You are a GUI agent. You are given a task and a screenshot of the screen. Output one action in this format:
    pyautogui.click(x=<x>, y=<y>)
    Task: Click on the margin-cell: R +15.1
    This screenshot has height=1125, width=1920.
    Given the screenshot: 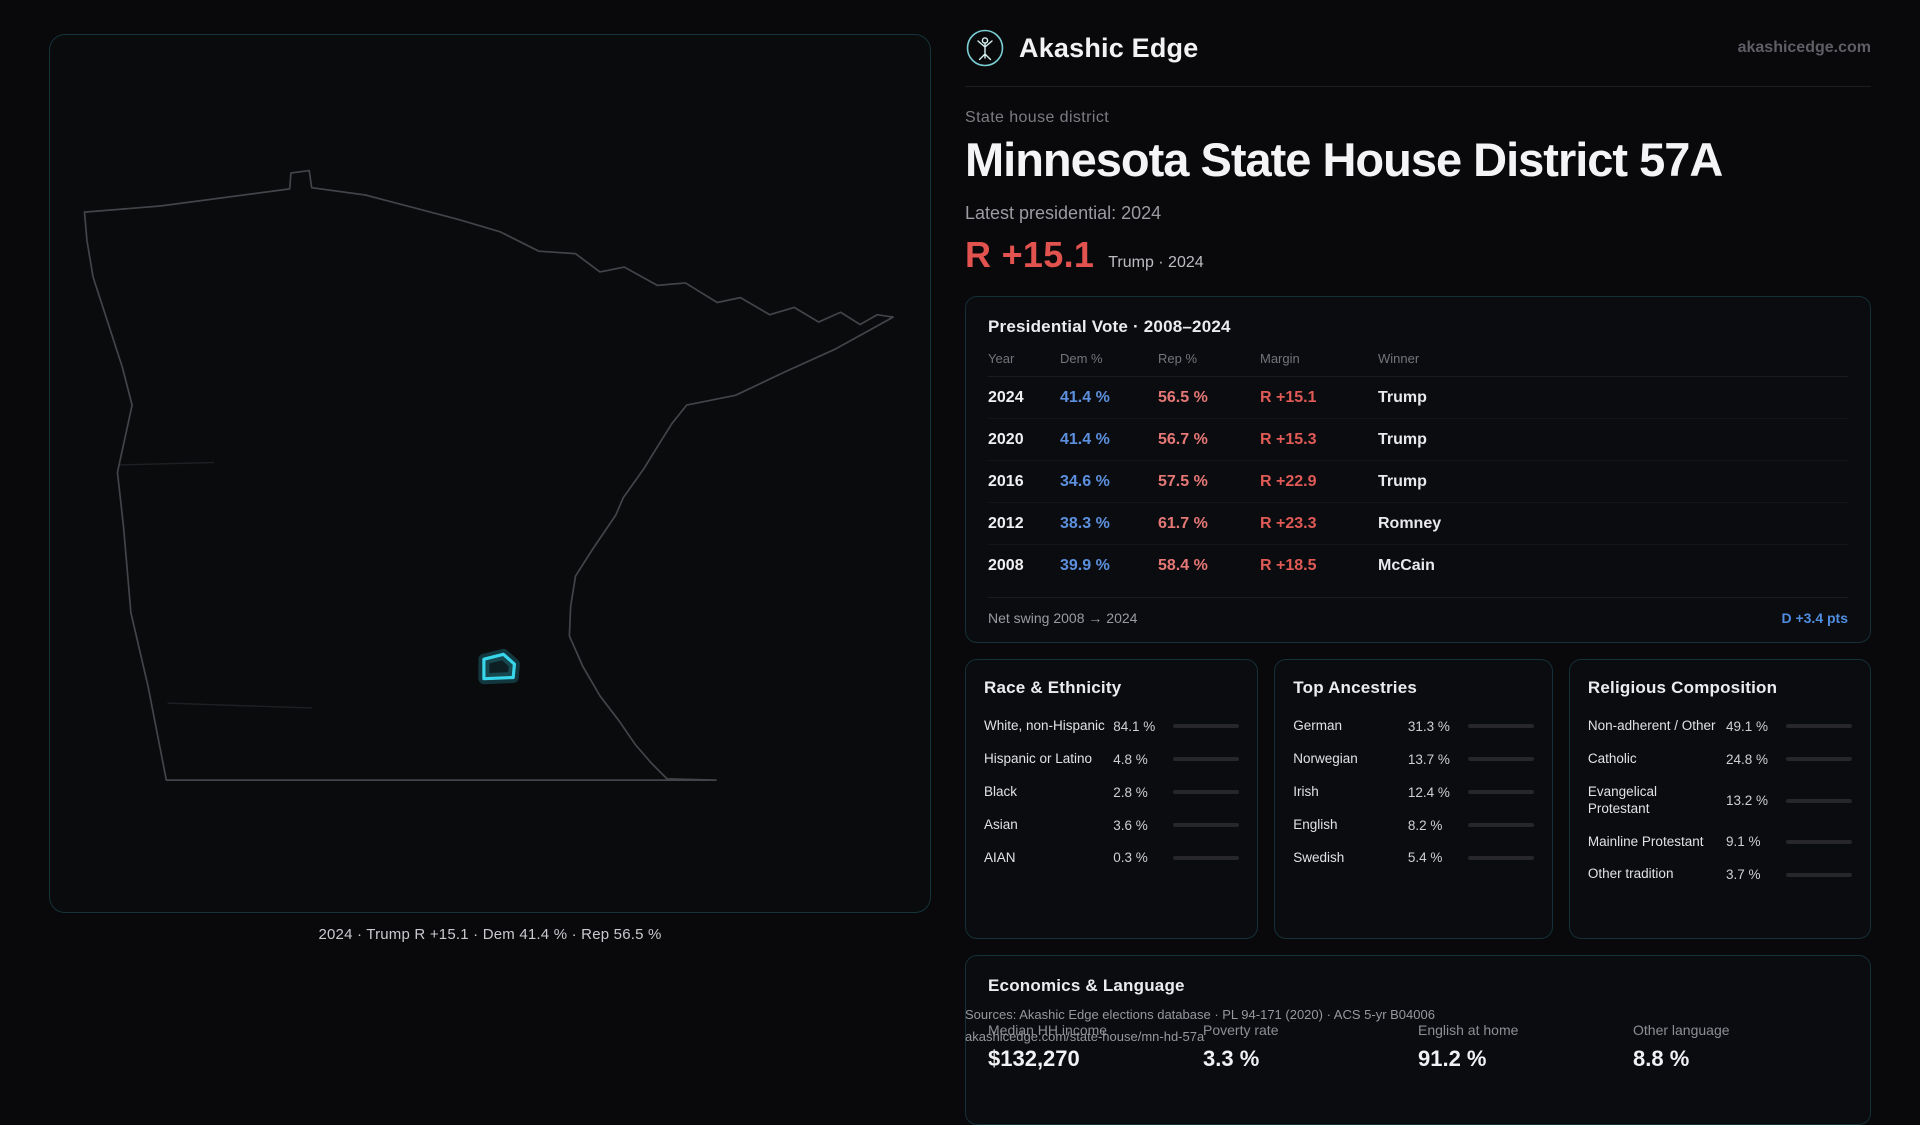 What is the action you would take?
    pyautogui.click(x=1288, y=397)
    